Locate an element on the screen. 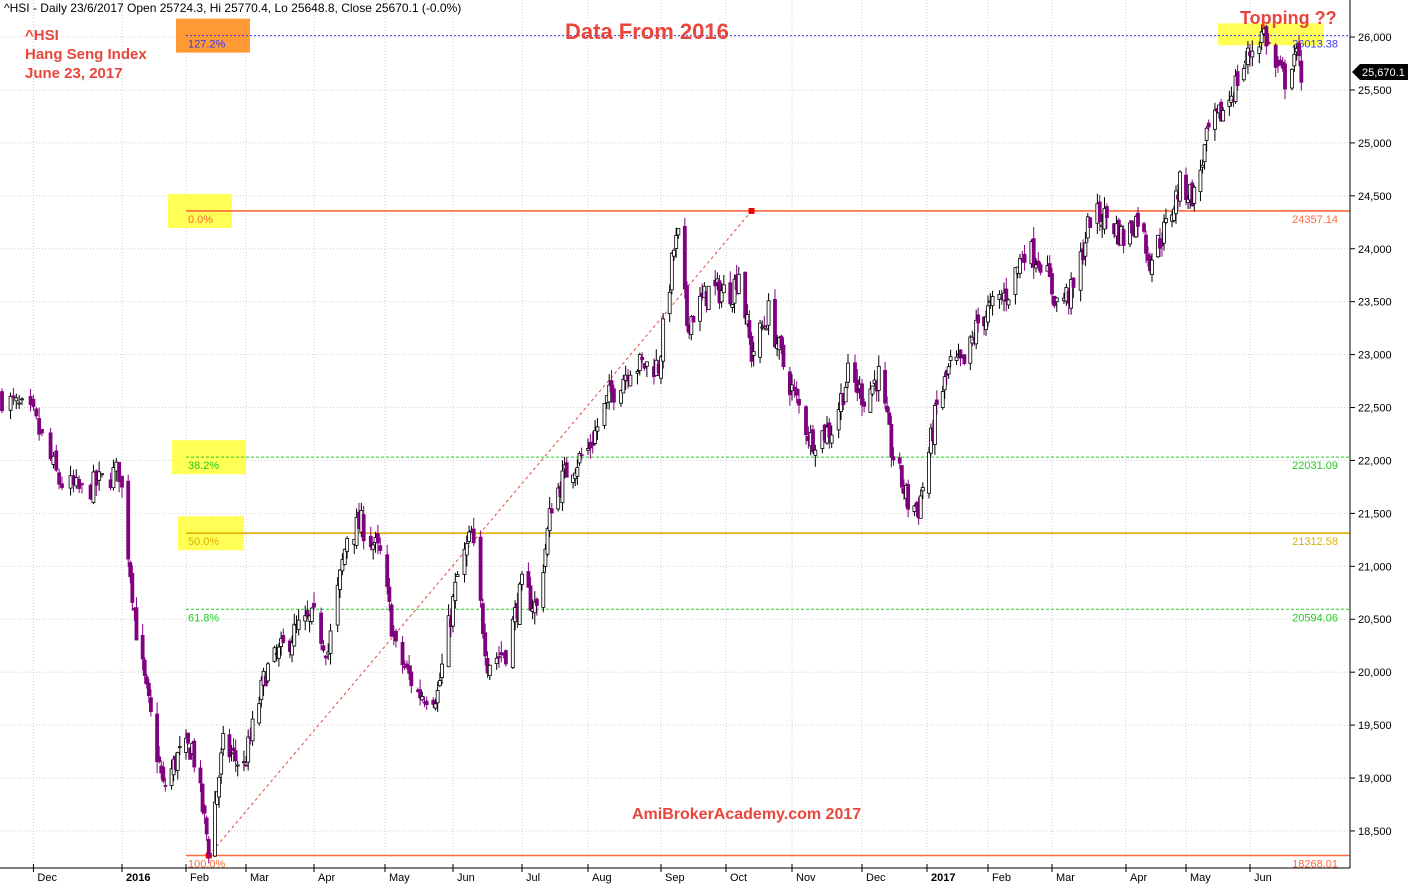 The image size is (1410, 884). x-tick-label: Apr is located at coordinates (1138, 878).